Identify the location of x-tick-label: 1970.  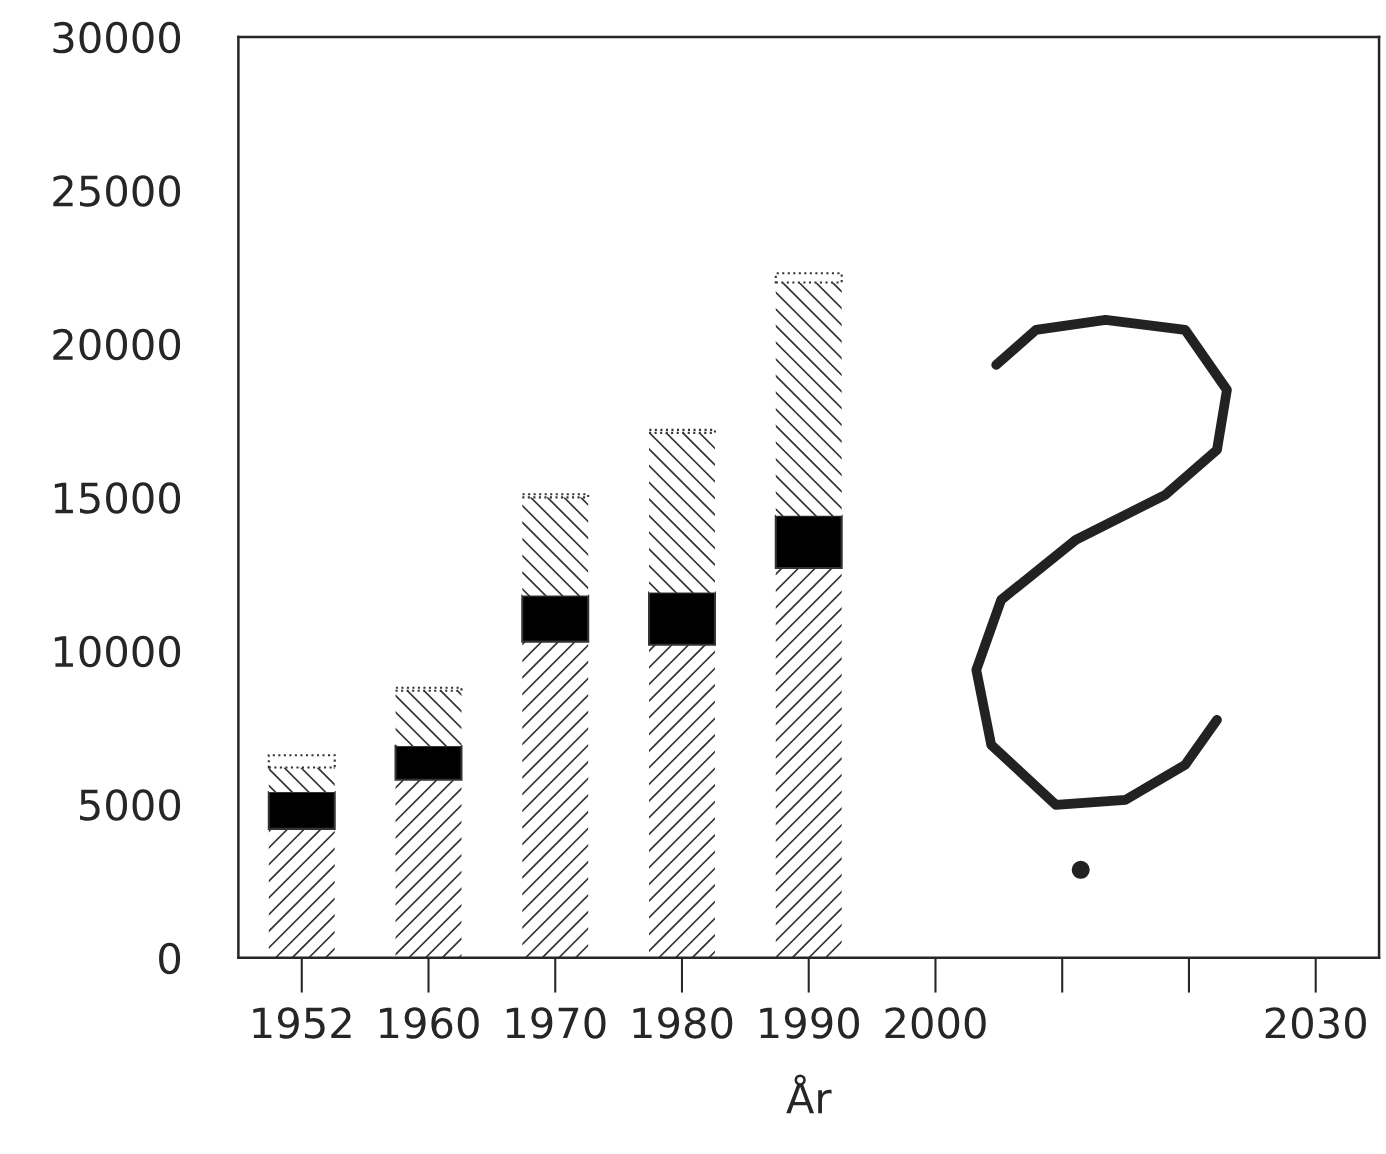
(556, 1023).